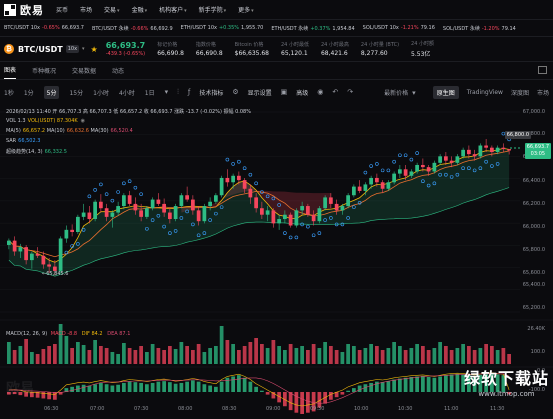 Image resolution: width=553 pixels, height=419 pixels. What do you see at coordinates (28, 93) in the screenshot?
I see `timeframe-1m: 1分` at bounding box center [28, 93].